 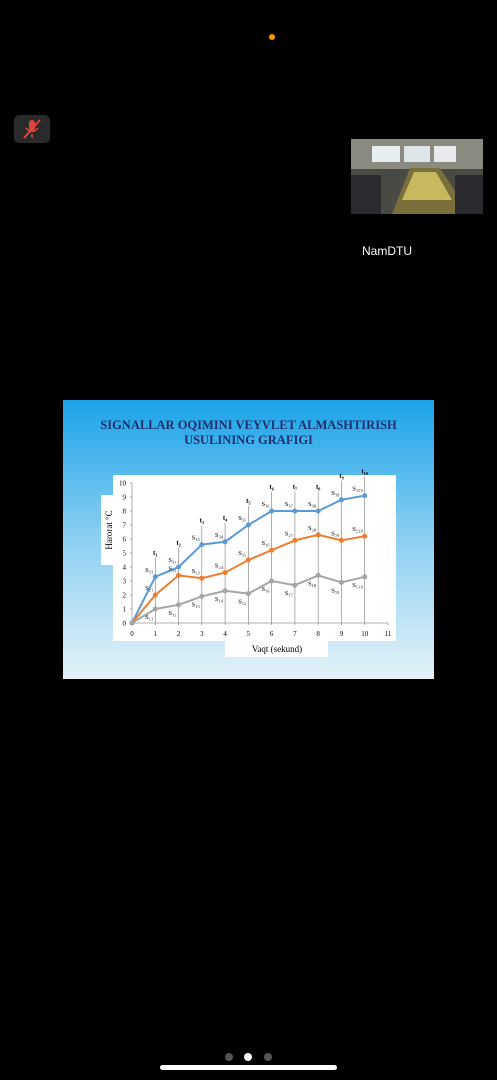 What do you see at coordinates (242, 518) in the screenshot?
I see `point-label: S₃₅` at bounding box center [242, 518].